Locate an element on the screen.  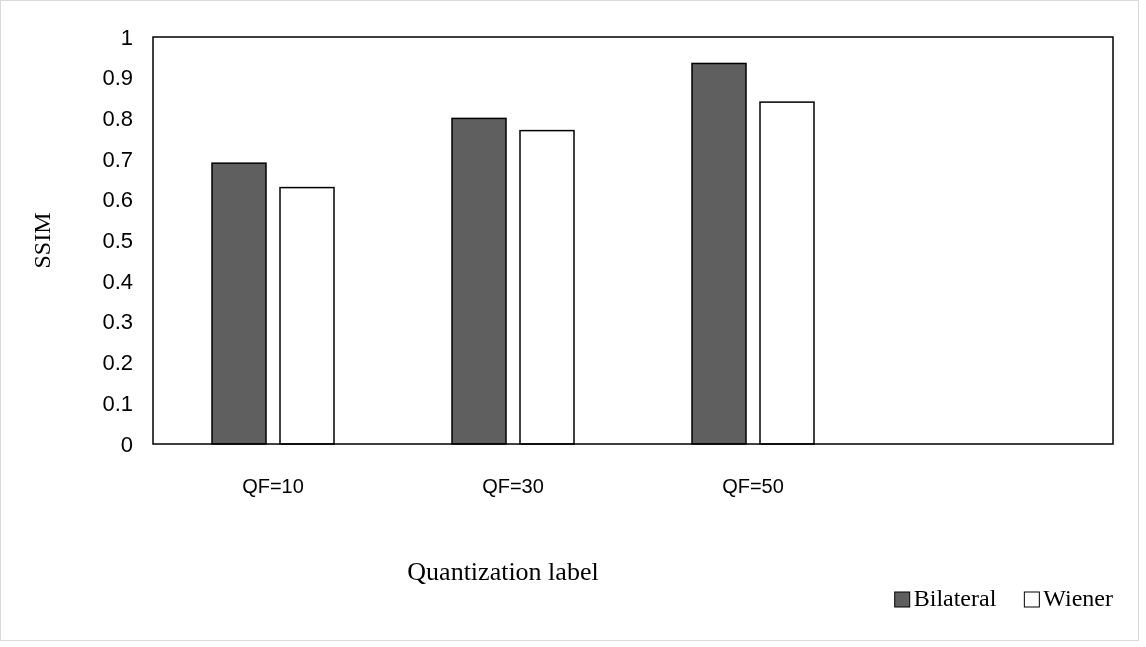
y-tick-label: 0.6 is located at coordinates (117, 200).